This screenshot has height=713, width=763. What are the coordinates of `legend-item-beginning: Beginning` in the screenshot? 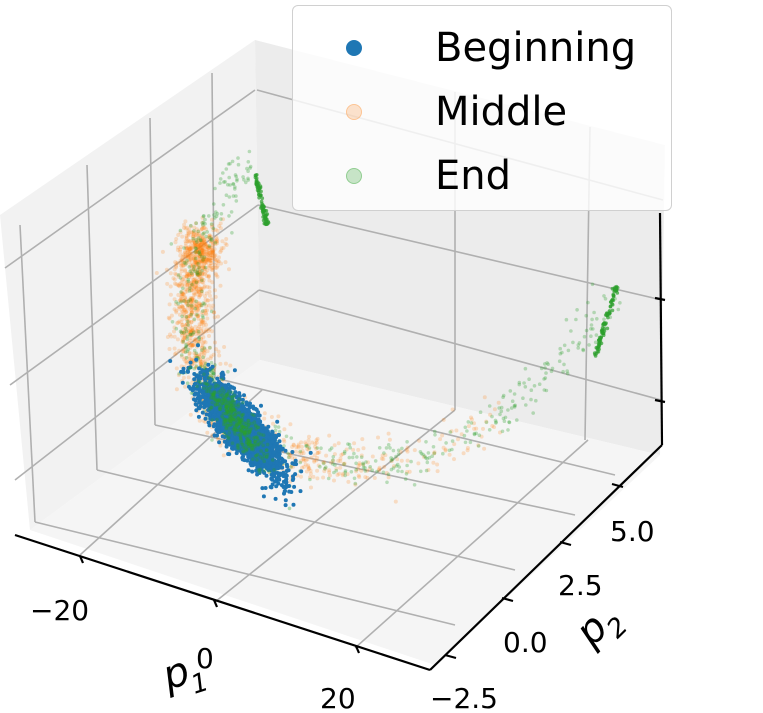 It's located at (482, 48).